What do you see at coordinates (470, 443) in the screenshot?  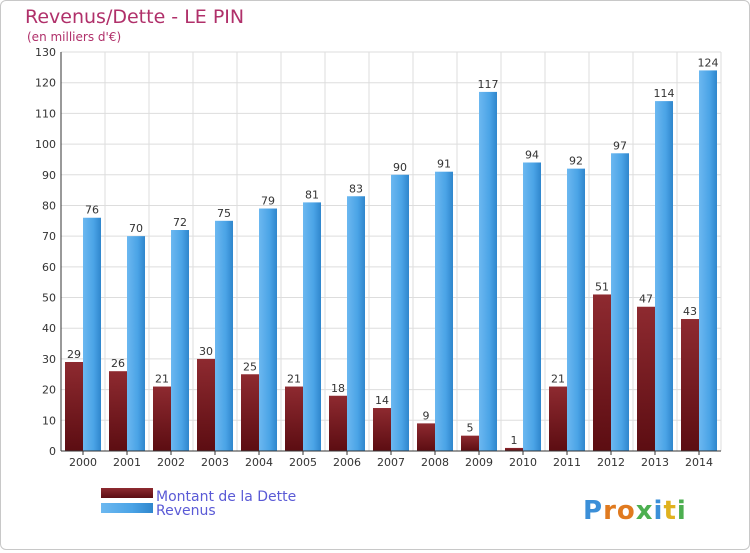 I see `bar-debt-2009` at bounding box center [470, 443].